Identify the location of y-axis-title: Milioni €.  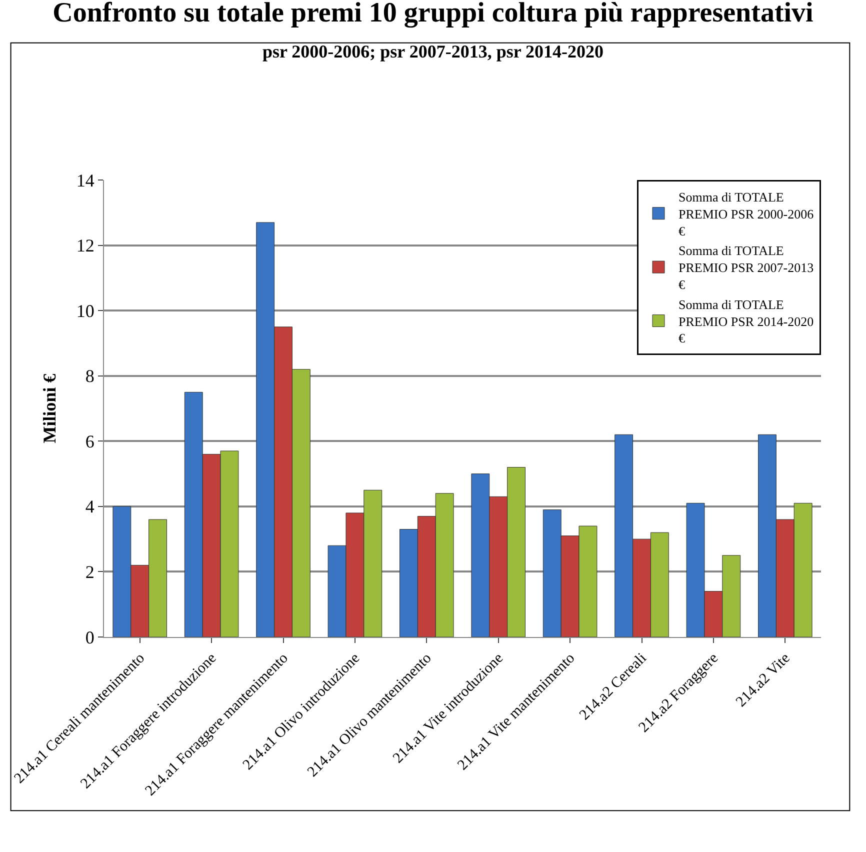
(50, 409).